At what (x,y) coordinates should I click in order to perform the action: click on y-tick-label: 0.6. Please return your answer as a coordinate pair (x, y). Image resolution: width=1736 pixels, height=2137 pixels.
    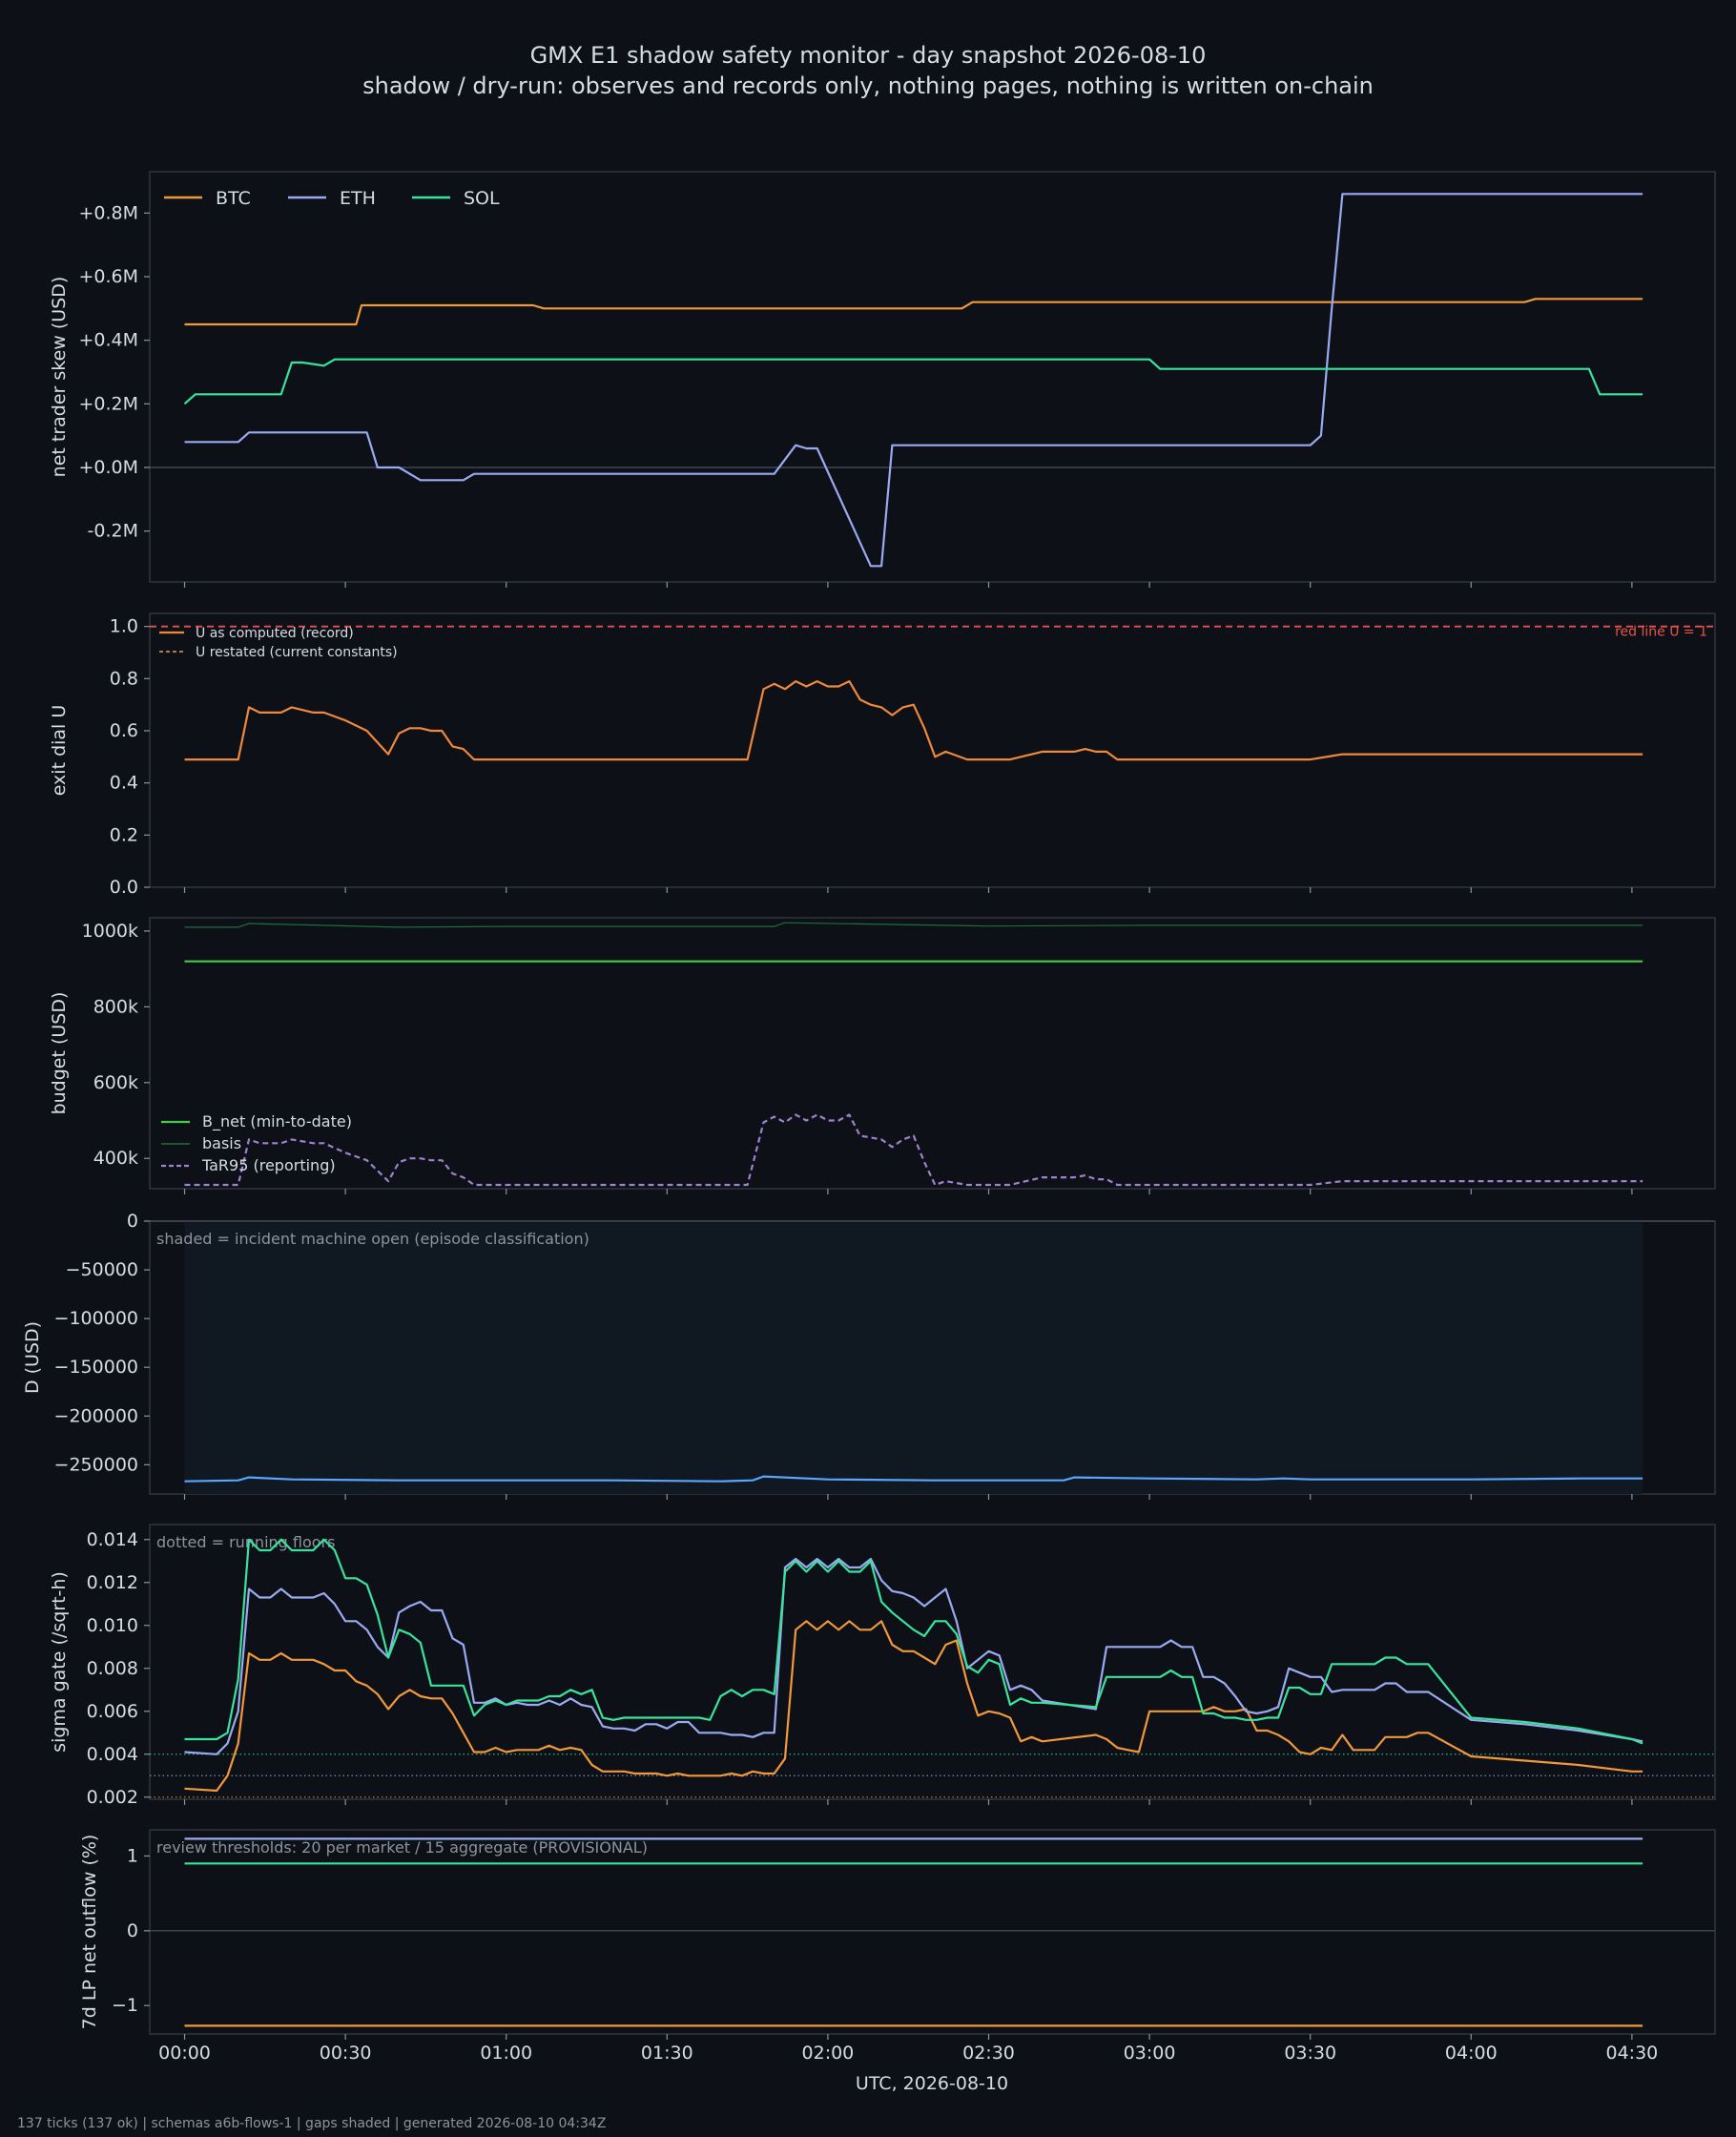
    Looking at the image, I should click on (124, 730).